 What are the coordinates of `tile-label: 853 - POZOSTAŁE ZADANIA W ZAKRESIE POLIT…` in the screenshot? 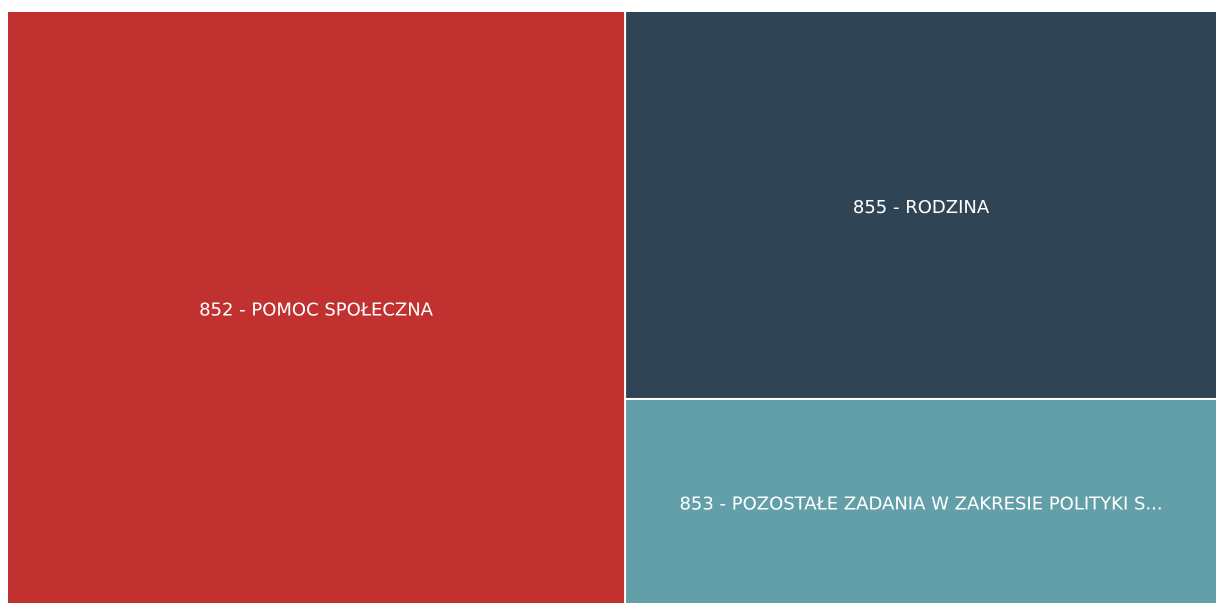 It's located at (920, 503).